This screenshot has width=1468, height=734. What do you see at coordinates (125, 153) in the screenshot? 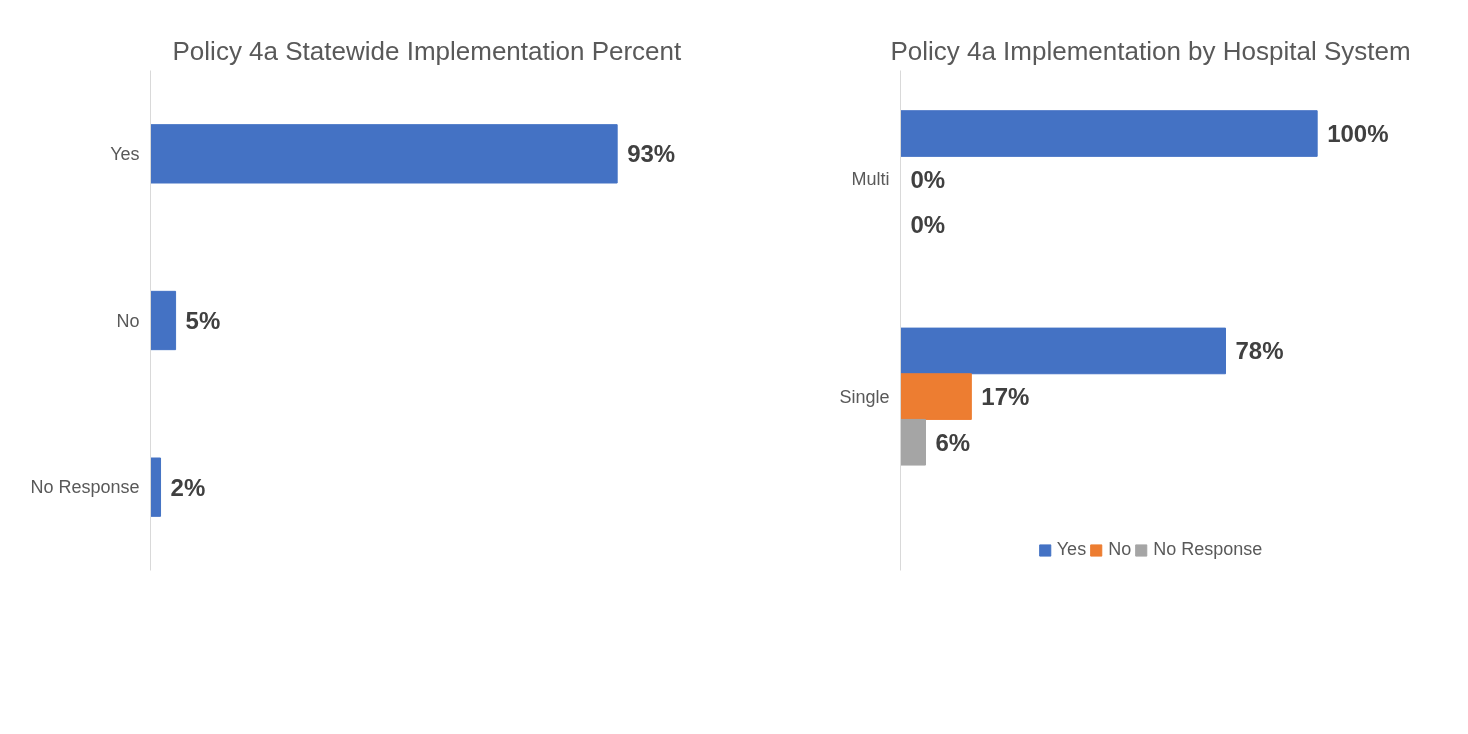
I see `y-tick-label: Yes` at bounding box center [125, 153].